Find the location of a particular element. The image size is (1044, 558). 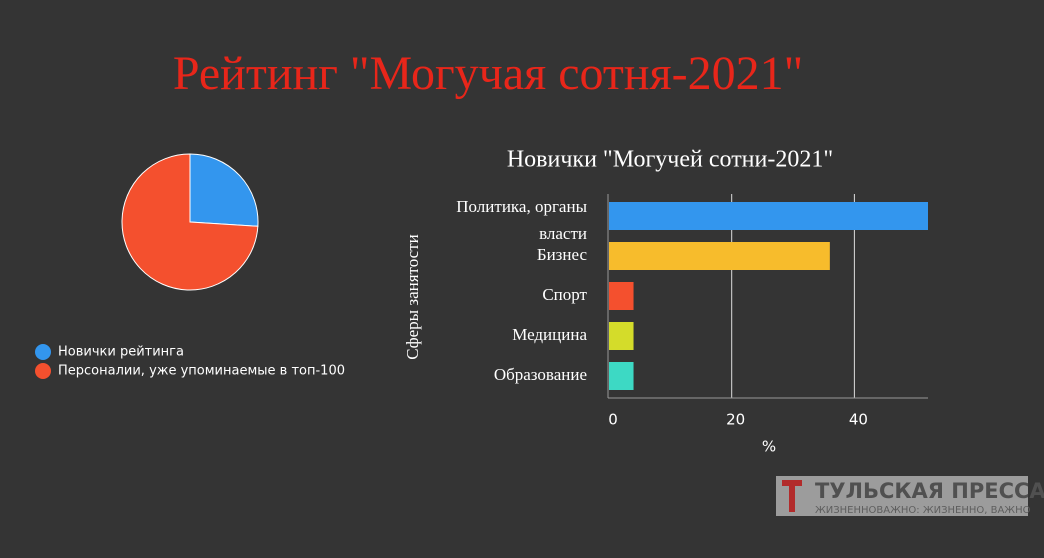

watermark-box is located at coordinates (902, 496).